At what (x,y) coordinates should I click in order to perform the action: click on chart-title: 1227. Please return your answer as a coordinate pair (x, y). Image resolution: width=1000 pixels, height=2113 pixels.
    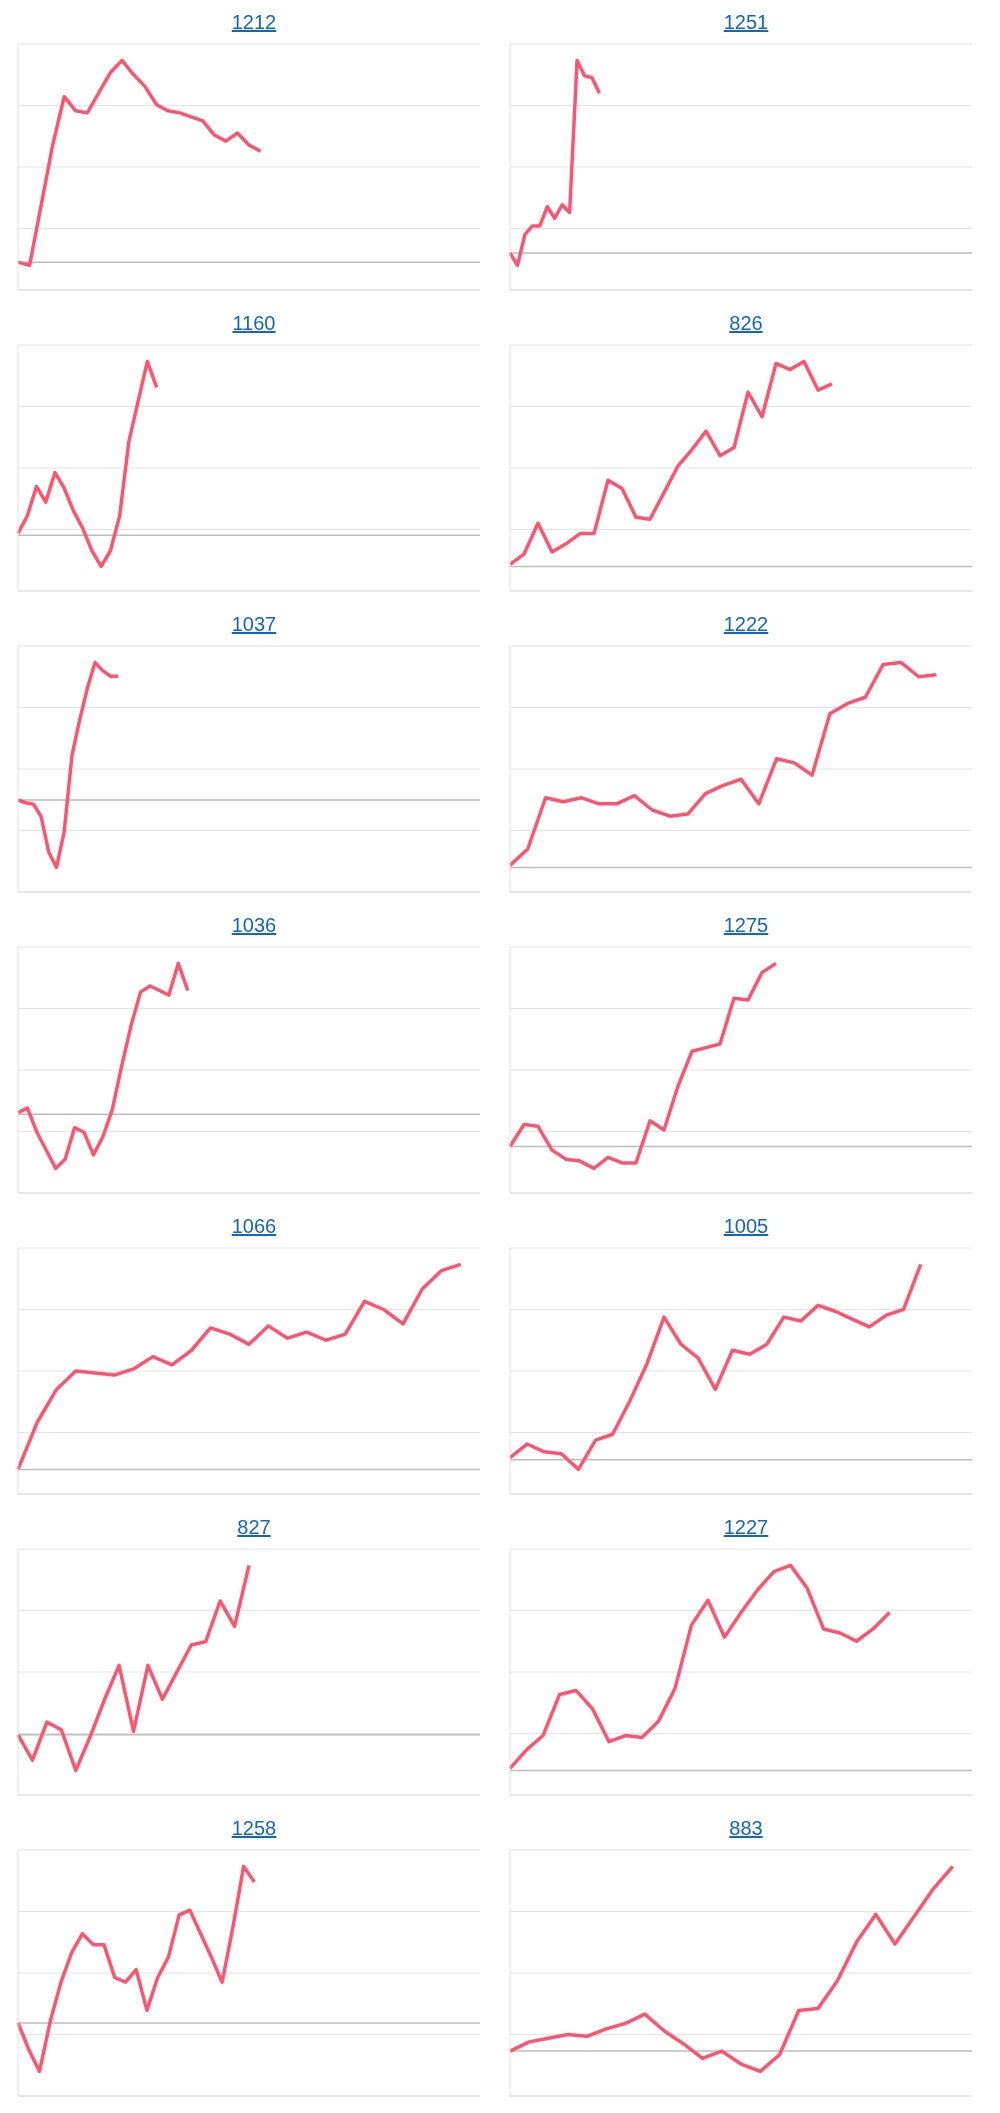
    Looking at the image, I should click on (746, 1527).